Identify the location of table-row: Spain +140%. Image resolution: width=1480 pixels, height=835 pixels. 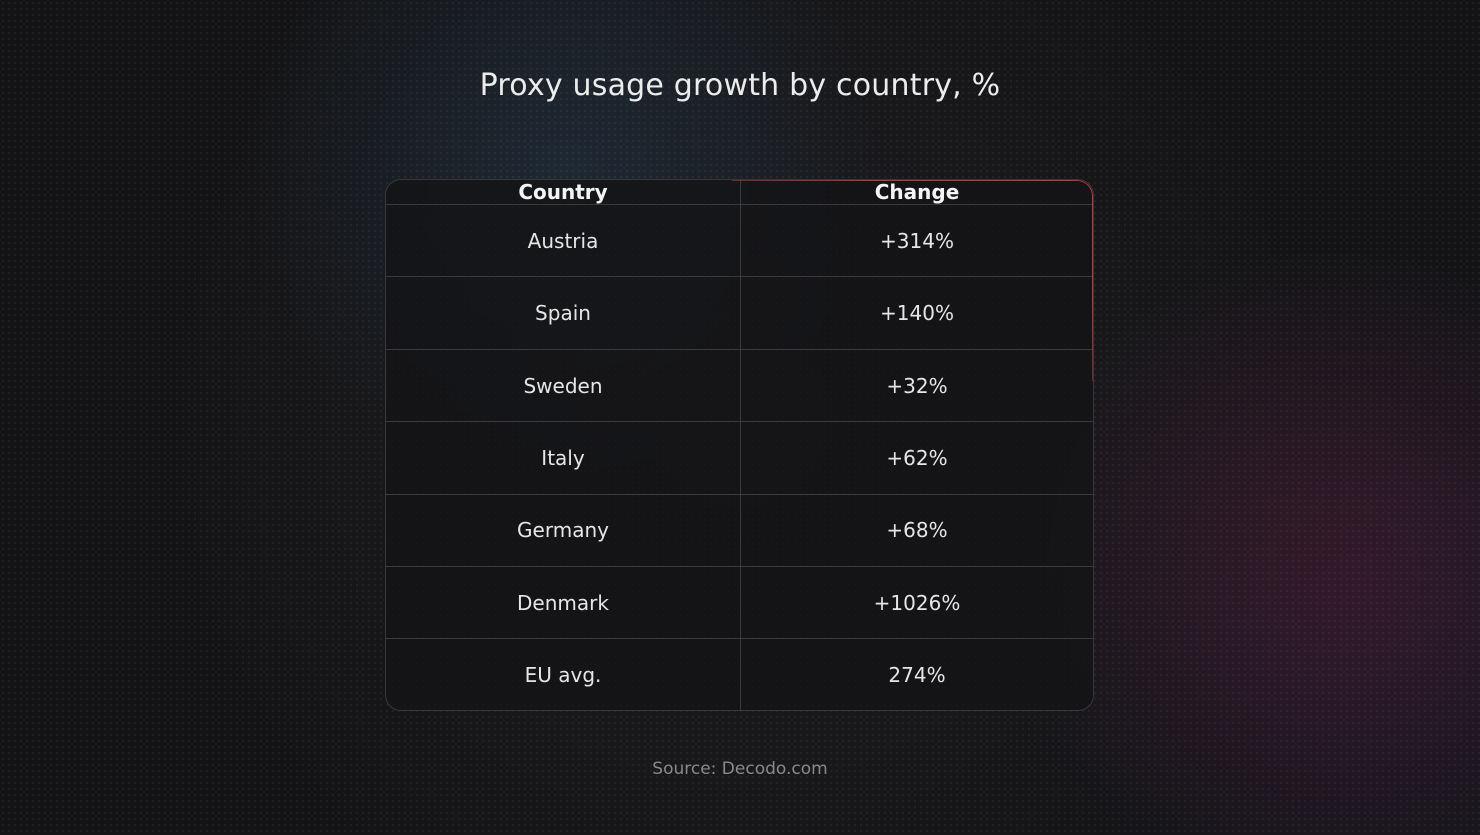
(739, 313).